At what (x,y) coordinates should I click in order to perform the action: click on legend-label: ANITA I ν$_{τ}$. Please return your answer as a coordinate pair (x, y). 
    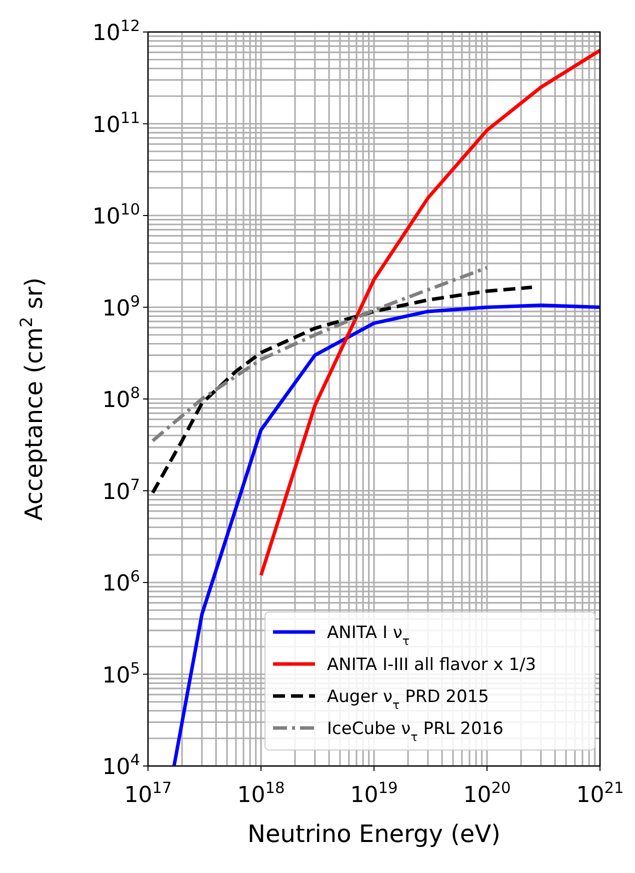
    Looking at the image, I should click on (368, 635).